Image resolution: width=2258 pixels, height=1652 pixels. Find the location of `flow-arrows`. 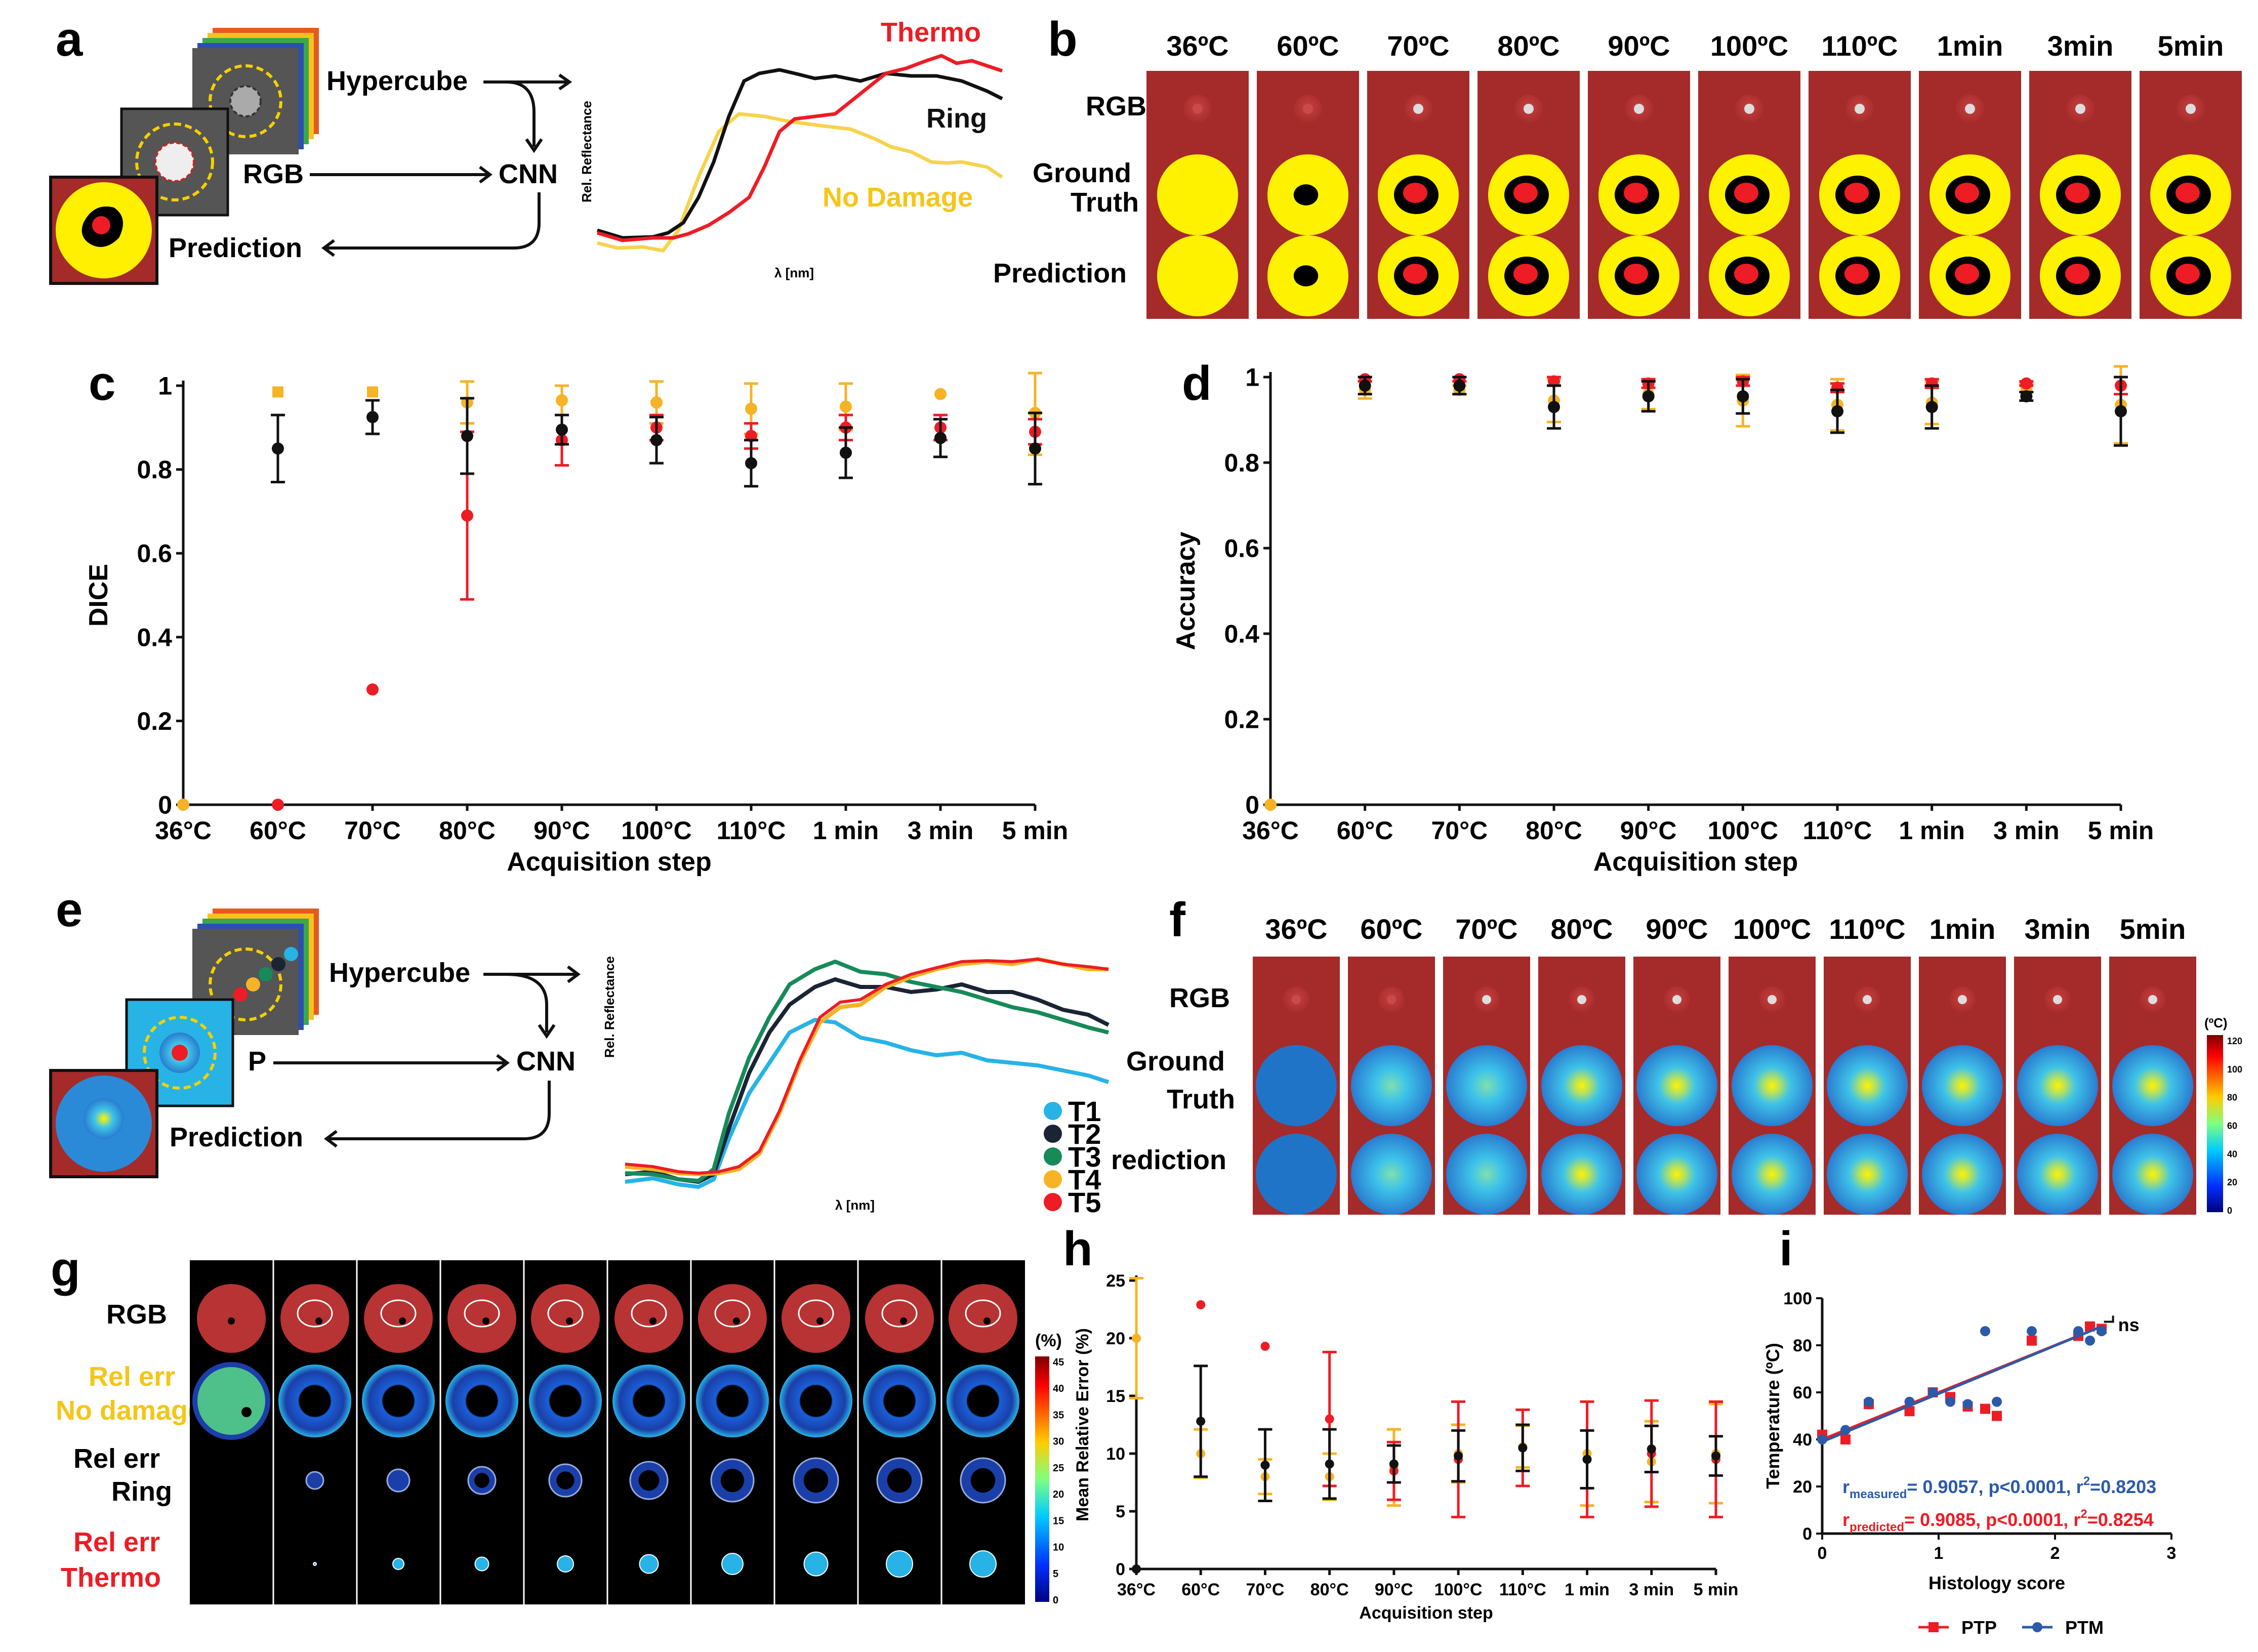

flow-arrows is located at coordinates (441, 165).